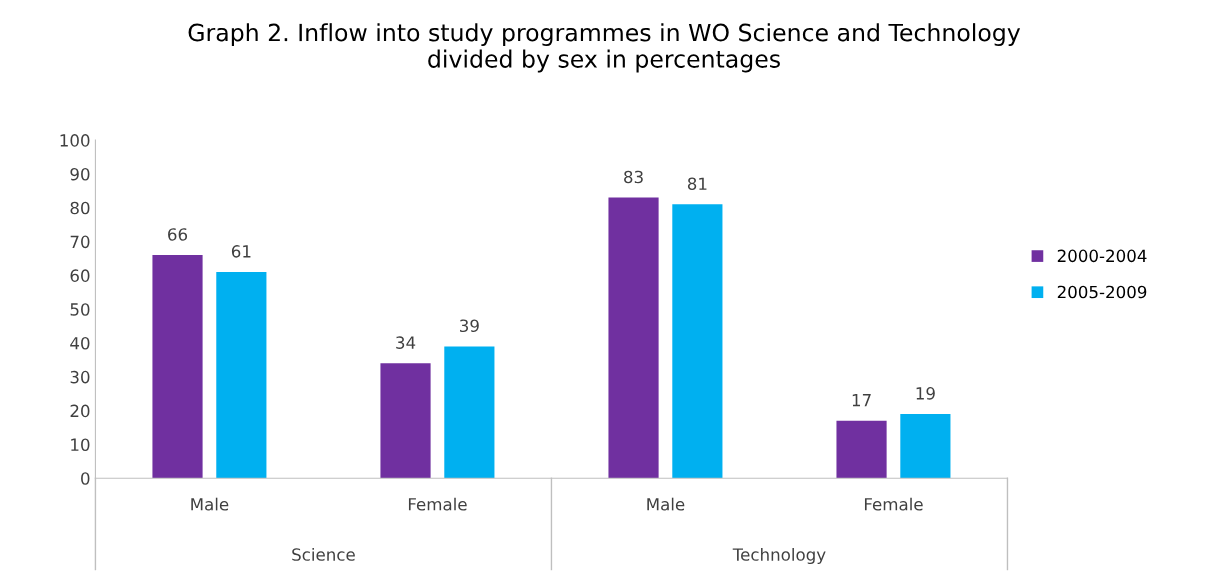  I want to click on text: Technology, so click(779, 556).